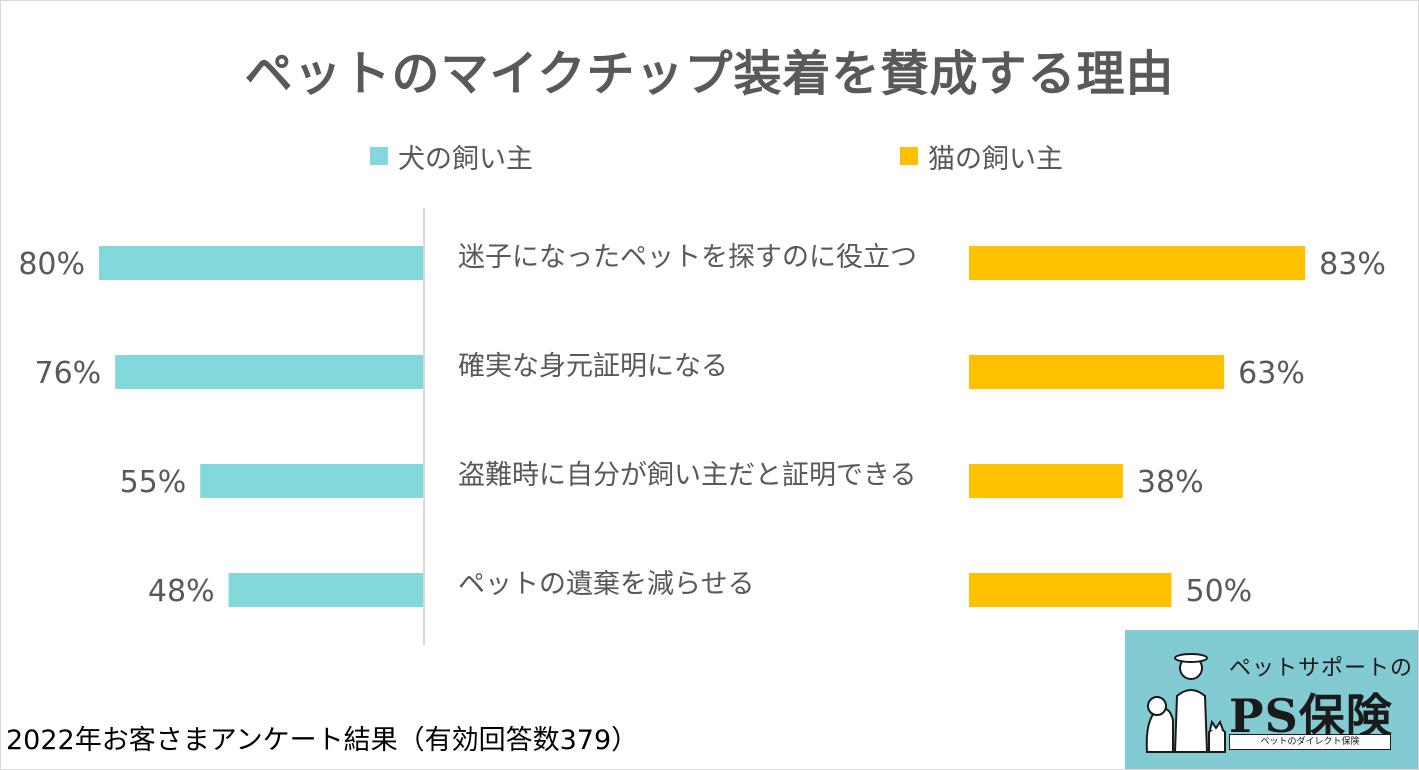  What do you see at coordinates (1271, 373) in the screenshot?
I see `data-label-cat-owners-2: 63%` at bounding box center [1271, 373].